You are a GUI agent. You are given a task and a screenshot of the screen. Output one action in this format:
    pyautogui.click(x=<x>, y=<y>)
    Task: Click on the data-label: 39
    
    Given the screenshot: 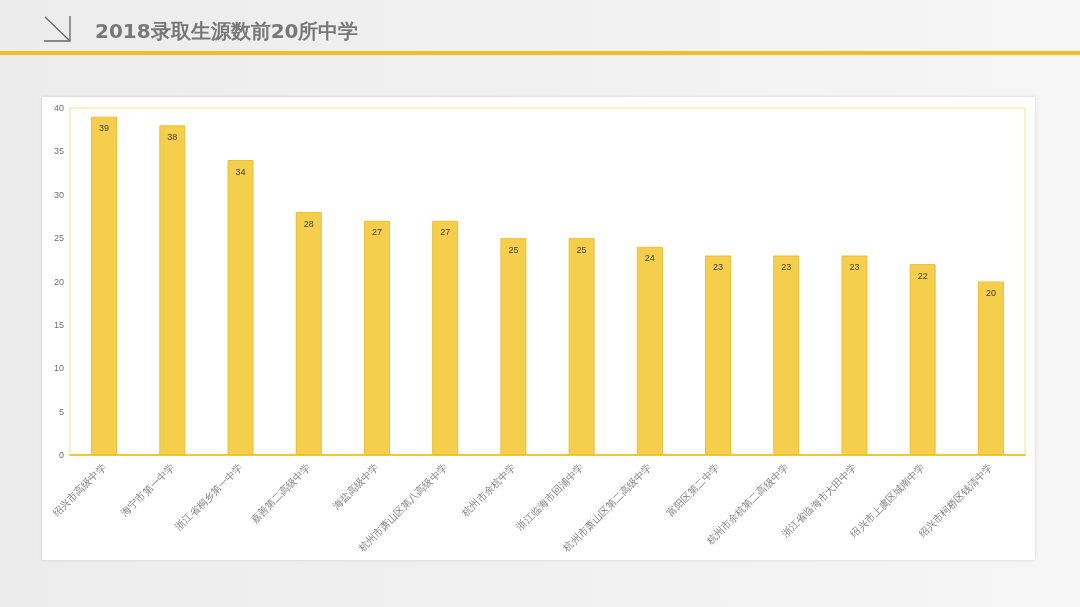 What is the action you would take?
    pyautogui.click(x=104, y=128)
    